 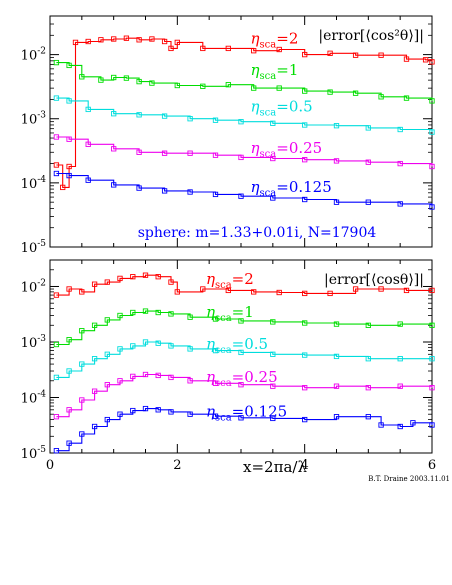 What do you see at coordinates (34, 119) in the screenshot?
I see `y-tick-label: 10⁻³` at bounding box center [34, 119].